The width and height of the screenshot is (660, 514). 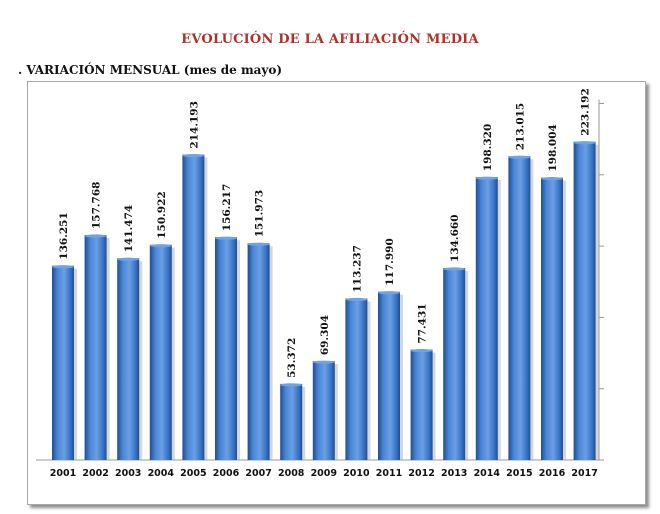 What do you see at coordinates (487, 473) in the screenshot?
I see `x-tick-label: 2014` at bounding box center [487, 473].